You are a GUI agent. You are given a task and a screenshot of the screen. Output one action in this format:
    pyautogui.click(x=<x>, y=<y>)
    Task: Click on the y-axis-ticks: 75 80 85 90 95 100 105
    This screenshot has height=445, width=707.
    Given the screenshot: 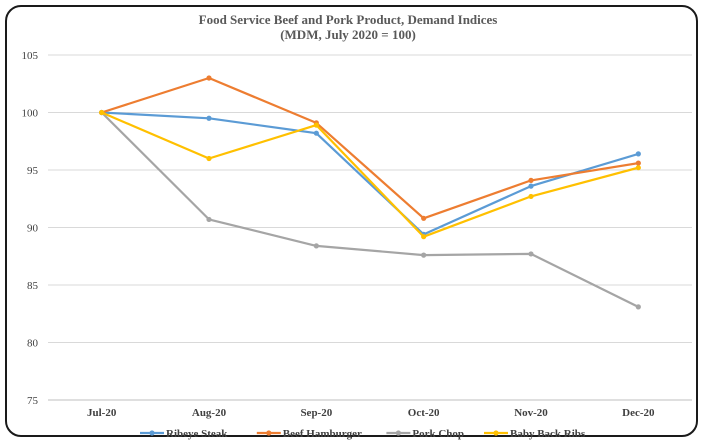 What is the action you would take?
    pyautogui.click(x=30, y=228)
    